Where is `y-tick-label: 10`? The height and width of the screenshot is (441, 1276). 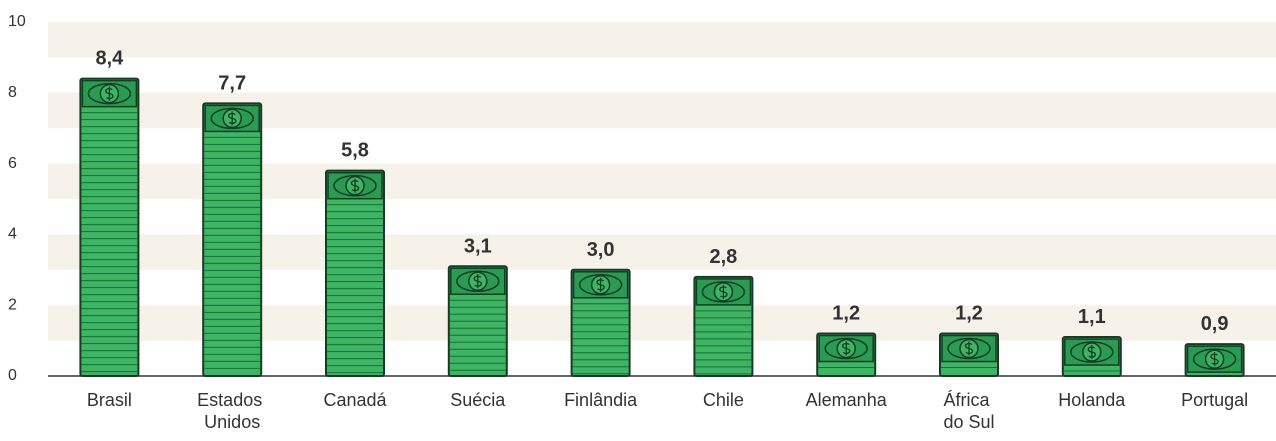
y-tick-label: 10 is located at coordinates (17, 21).